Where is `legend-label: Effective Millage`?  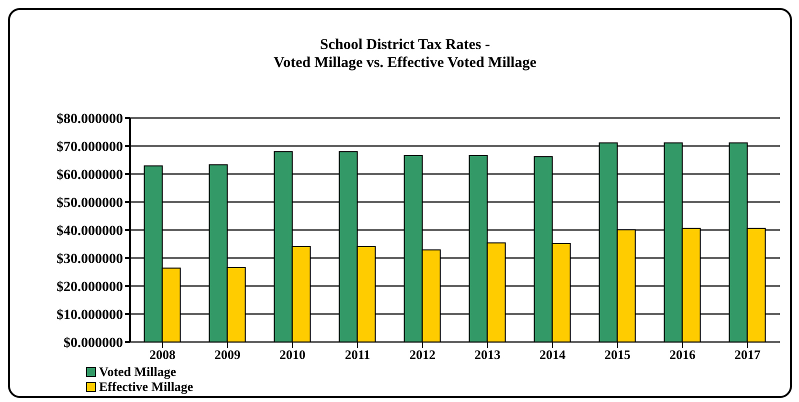 legend-label: Effective Millage is located at coordinates (146, 386).